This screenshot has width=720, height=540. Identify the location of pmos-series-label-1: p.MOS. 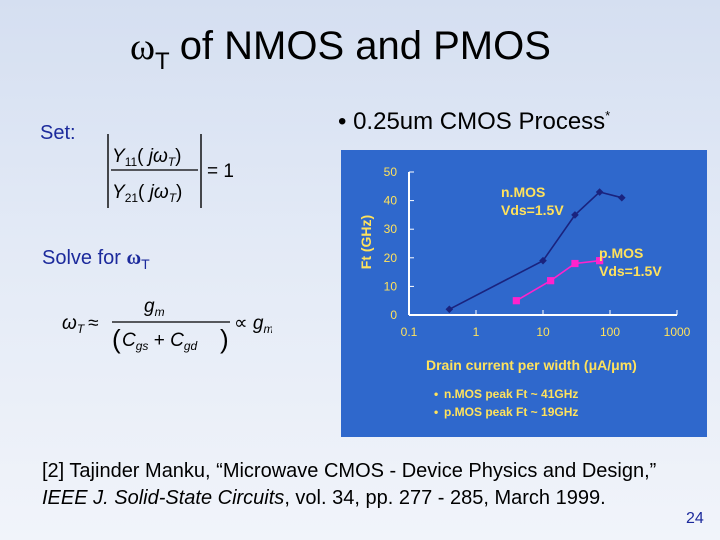
(621, 253).